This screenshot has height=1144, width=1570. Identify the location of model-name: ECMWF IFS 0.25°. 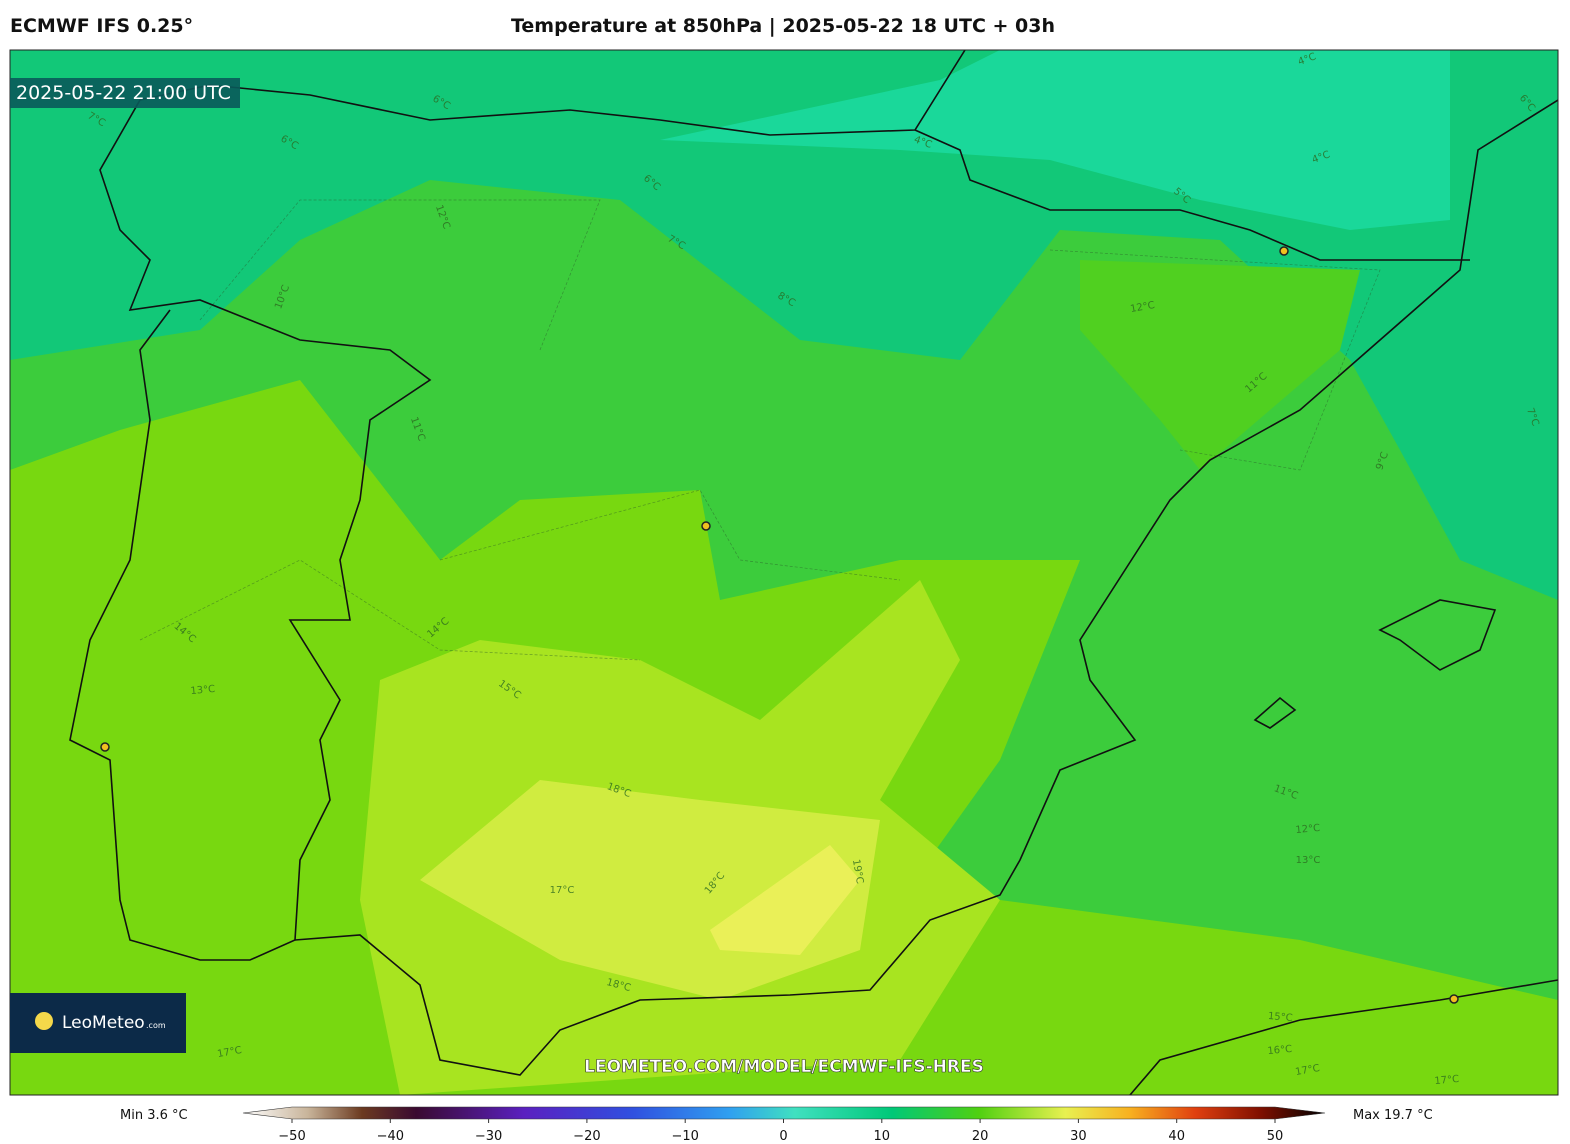
(101, 26).